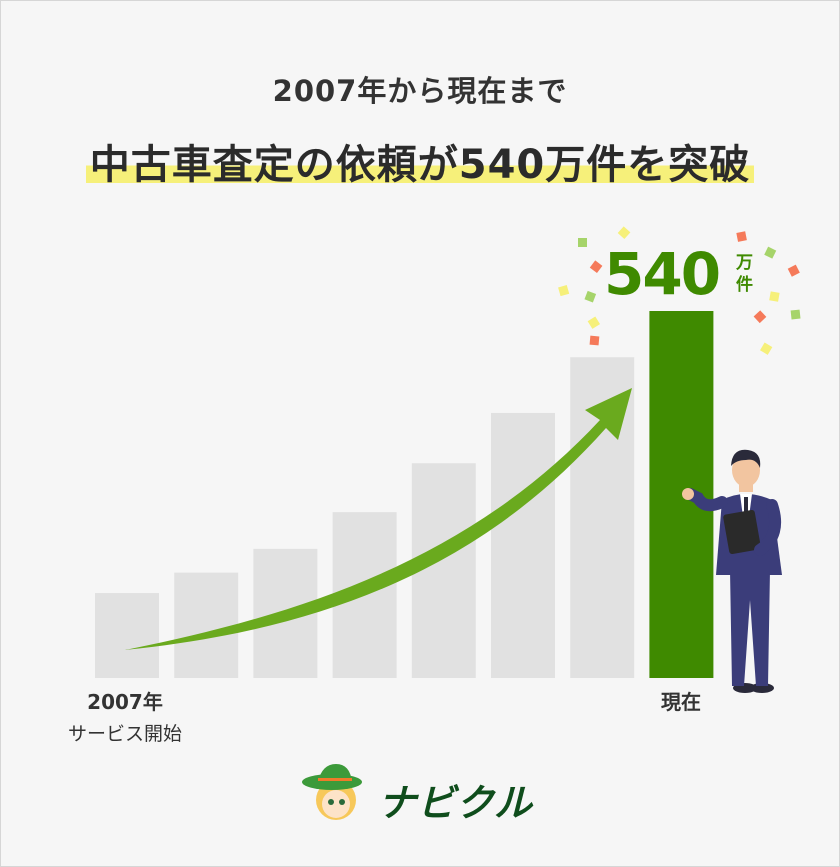 The height and width of the screenshot is (867, 840). What do you see at coordinates (420, 91) in the screenshot?
I see `subtitle: 2007年から現在まで` at bounding box center [420, 91].